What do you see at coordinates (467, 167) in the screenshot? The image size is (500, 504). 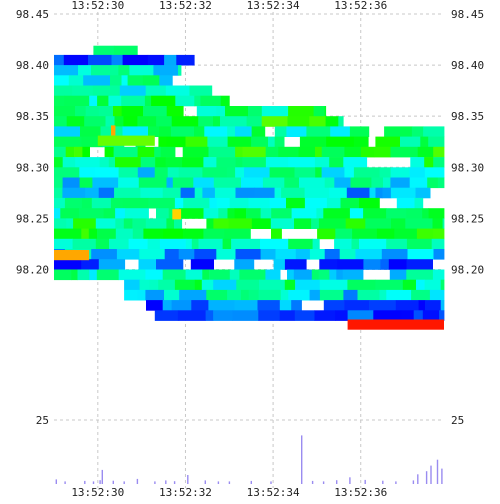 I see `y-tick-label-right: 98.30` at bounding box center [467, 167].